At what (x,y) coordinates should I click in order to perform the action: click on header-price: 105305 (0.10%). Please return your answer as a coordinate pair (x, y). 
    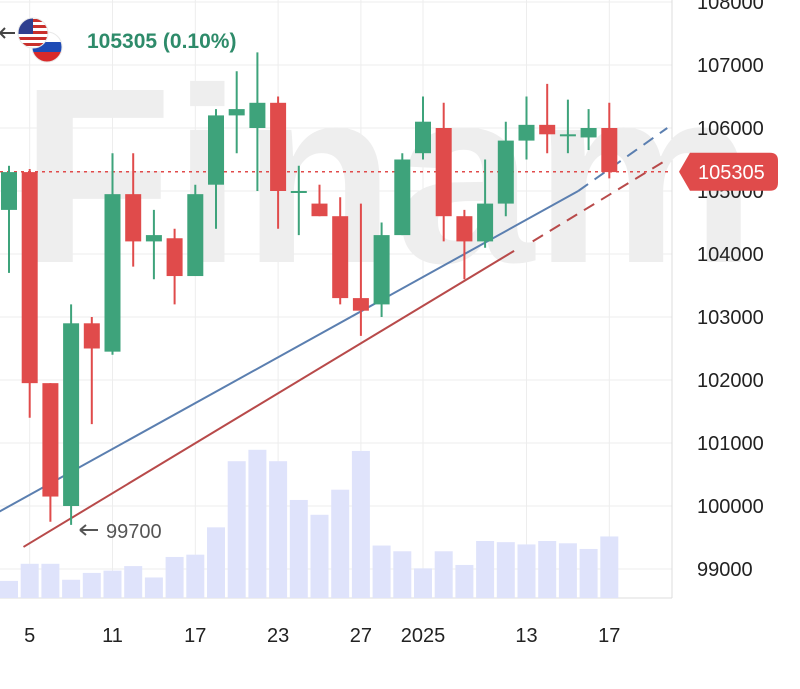
    Looking at the image, I should click on (161, 41).